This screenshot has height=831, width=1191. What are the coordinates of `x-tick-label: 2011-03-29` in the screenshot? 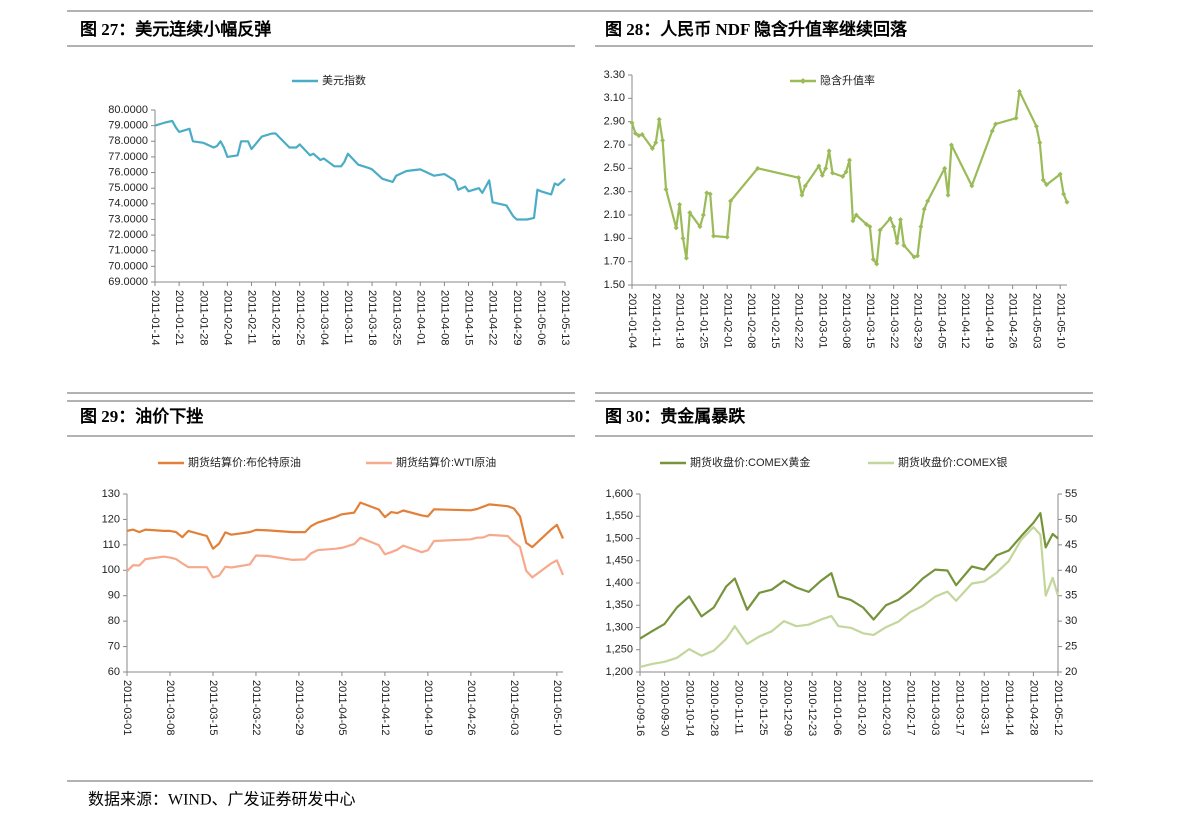 It's located at (299, 707).